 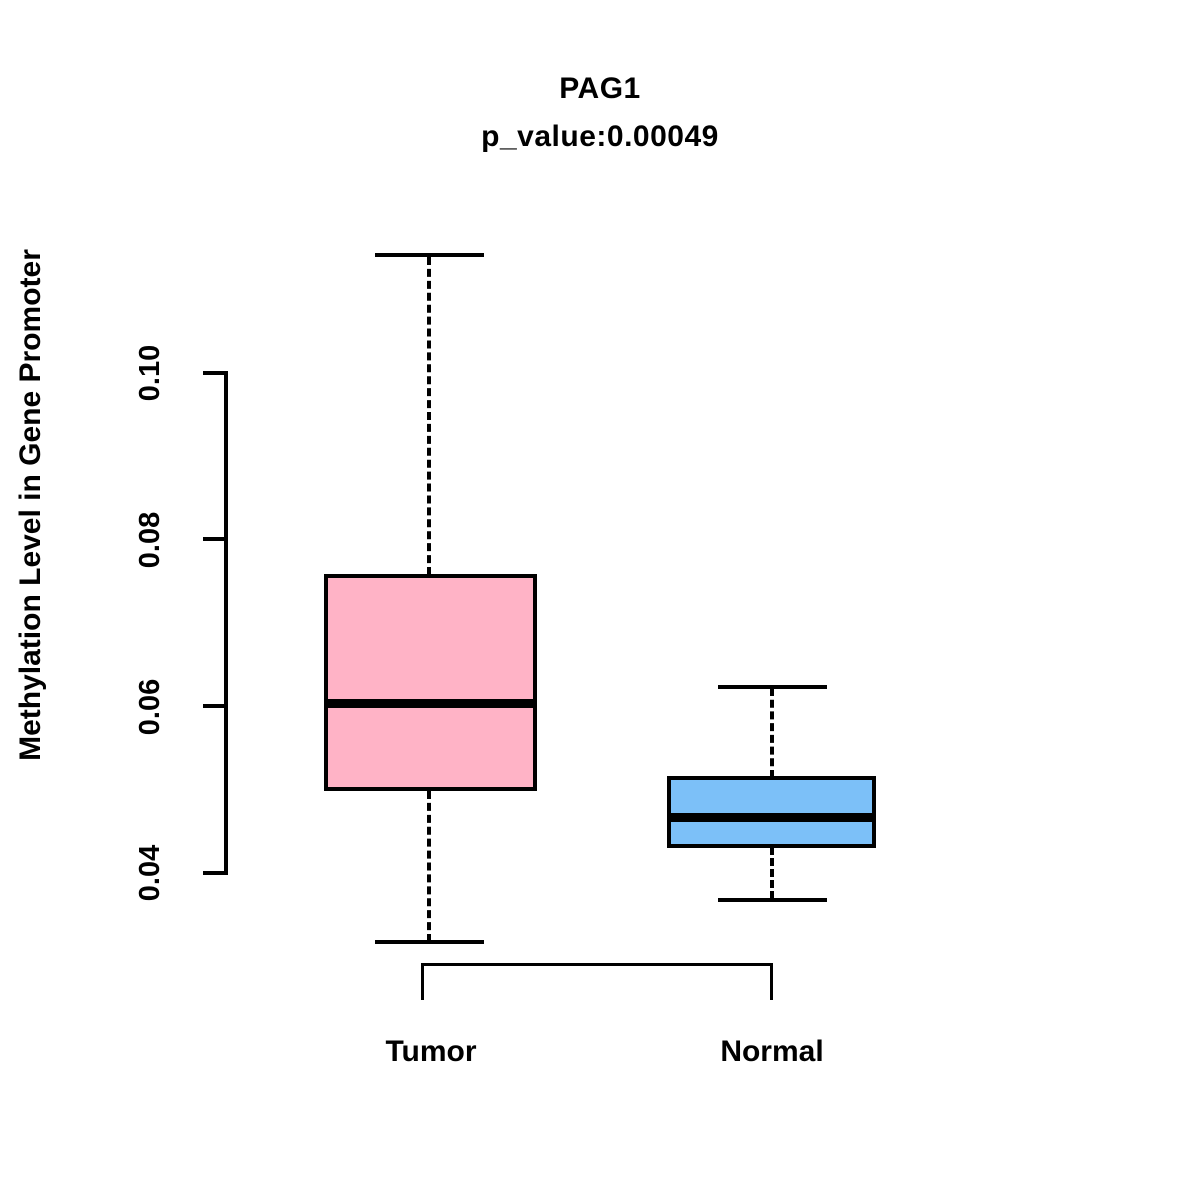 What do you see at coordinates (150, 373) in the screenshot?
I see `y-tick-label-0.10: 0.10` at bounding box center [150, 373].